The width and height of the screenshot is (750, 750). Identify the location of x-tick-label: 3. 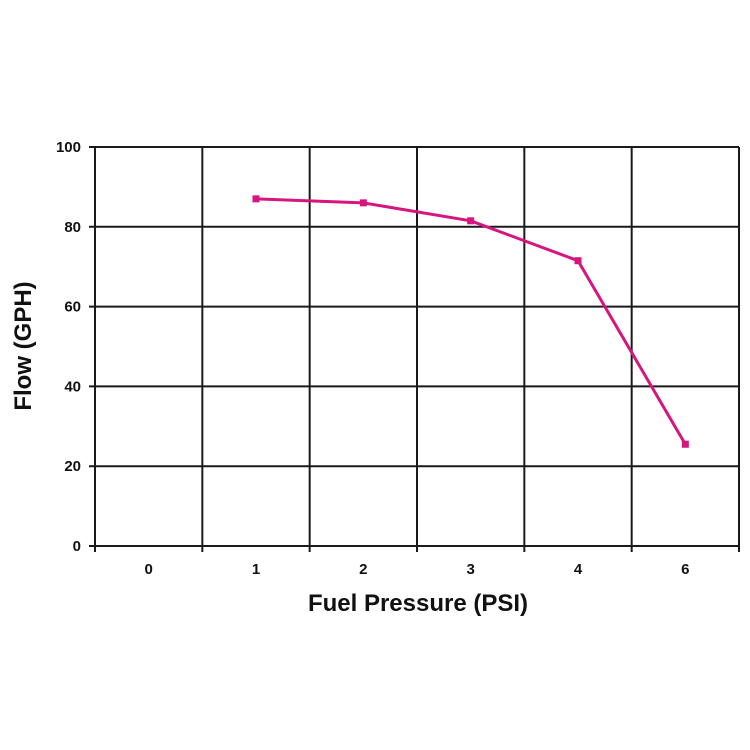
(470, 569).